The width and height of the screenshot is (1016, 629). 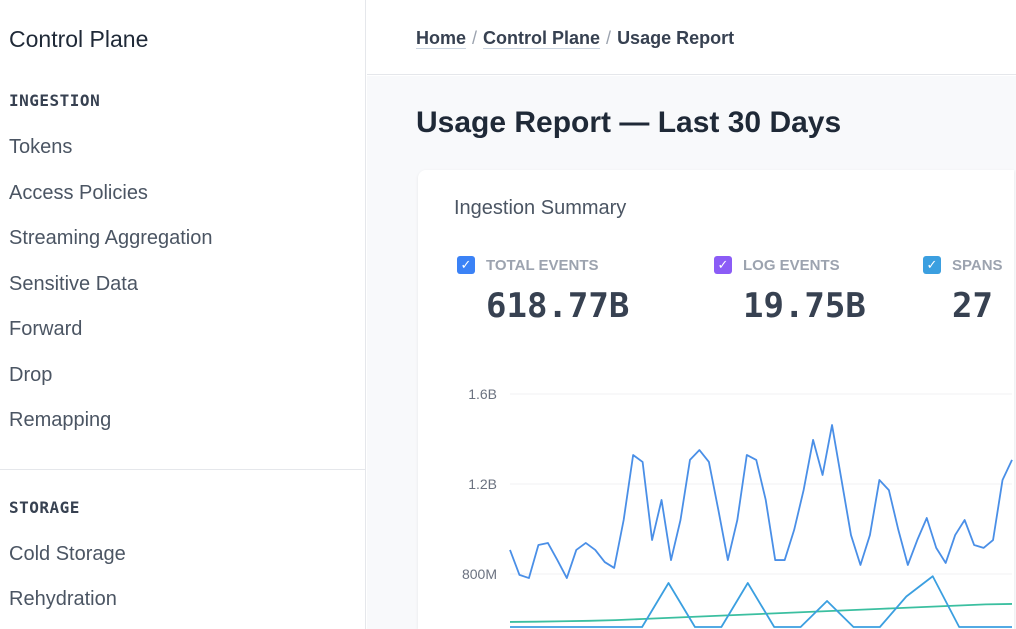 What do you see at coordinates (46, 329) in the screenshot?
I see `sidebar-item-forward: Forward` at bounding box center [46, 329].